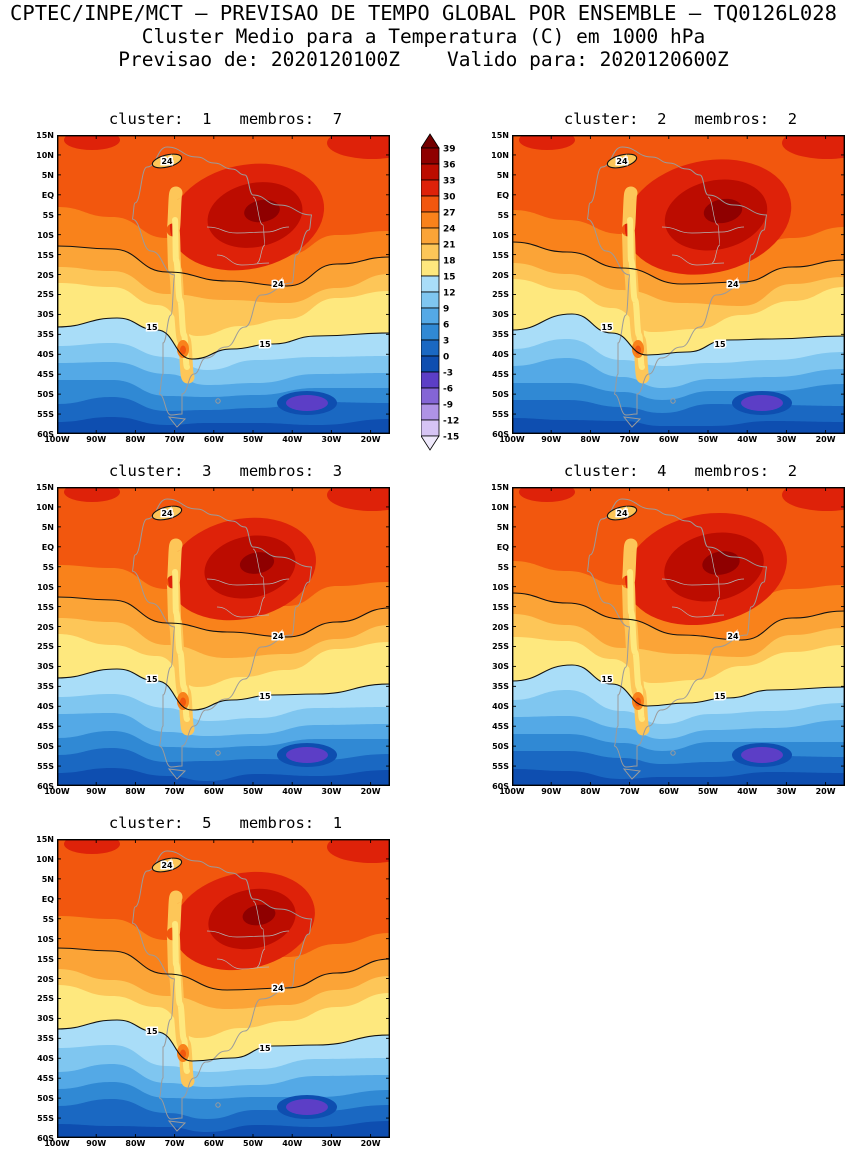  I want to click on panel-title: cluster: 5 membros: 1, so click(225, 823).